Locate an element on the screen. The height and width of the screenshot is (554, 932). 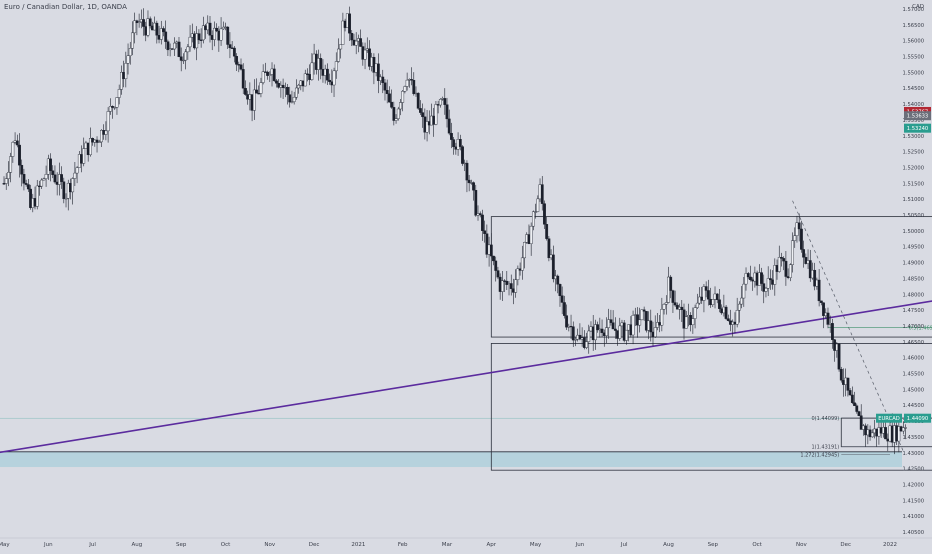
y-tick-label: 1.45000 is located at coordinates (913, 390).